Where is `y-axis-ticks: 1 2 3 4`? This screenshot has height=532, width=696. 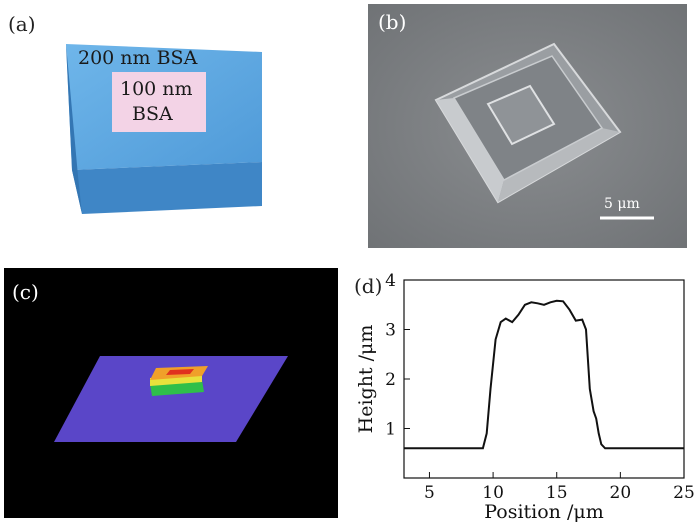
y-axis-ticks: 1 2 3 4 is located at coordinates (397, 355).